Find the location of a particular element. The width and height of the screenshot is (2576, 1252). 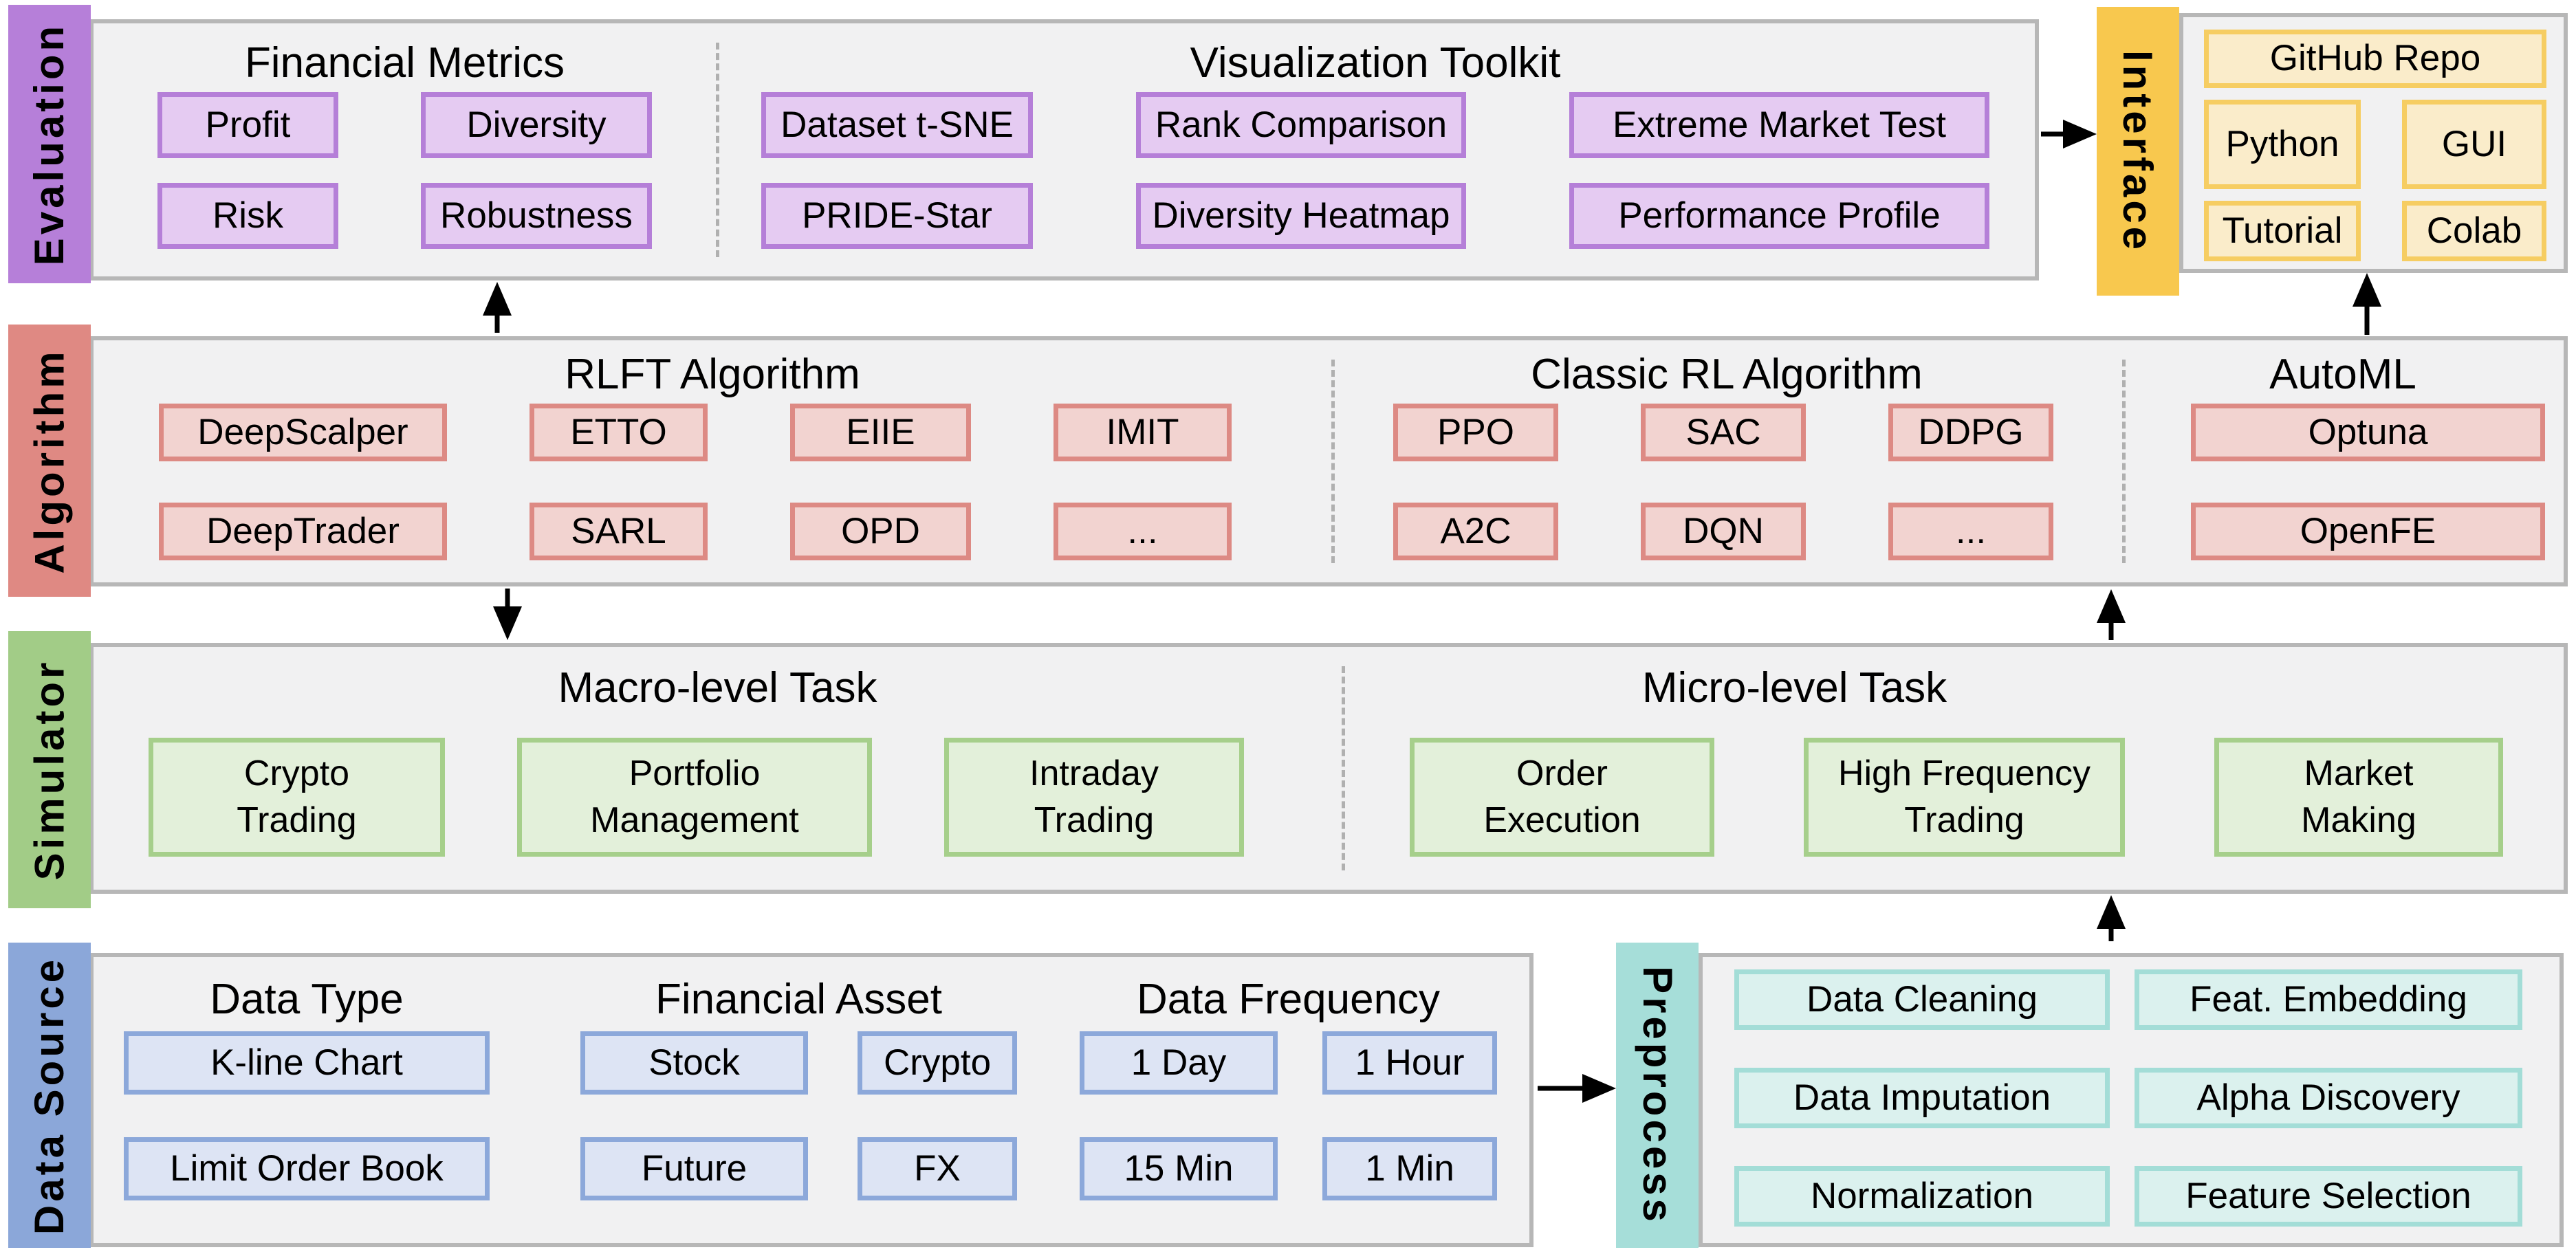

financial-asset-title: Financial Asset is located at coordinates (798, 999).